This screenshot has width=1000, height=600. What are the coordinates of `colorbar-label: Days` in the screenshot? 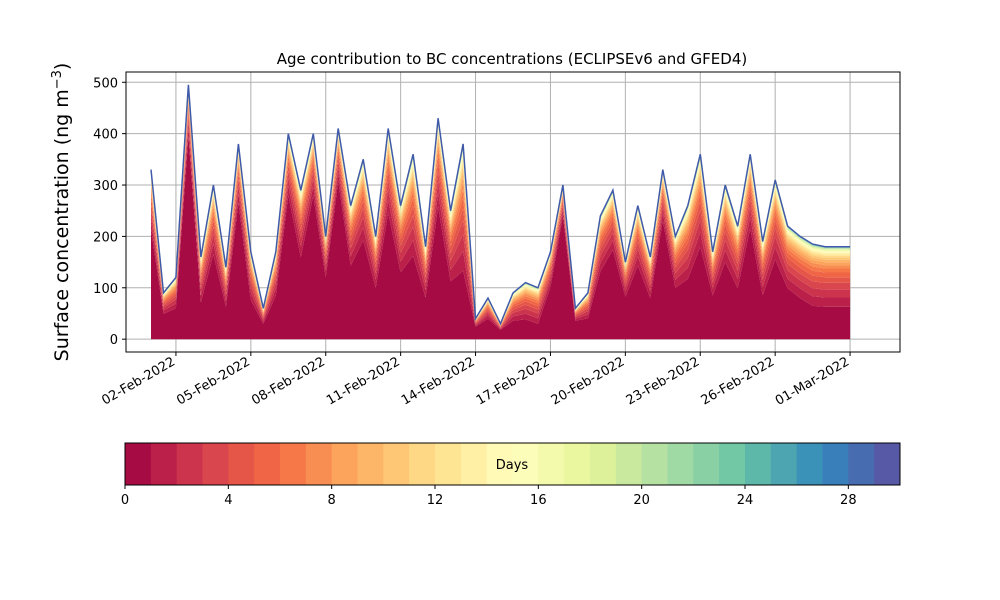 It's located at (512, 465).